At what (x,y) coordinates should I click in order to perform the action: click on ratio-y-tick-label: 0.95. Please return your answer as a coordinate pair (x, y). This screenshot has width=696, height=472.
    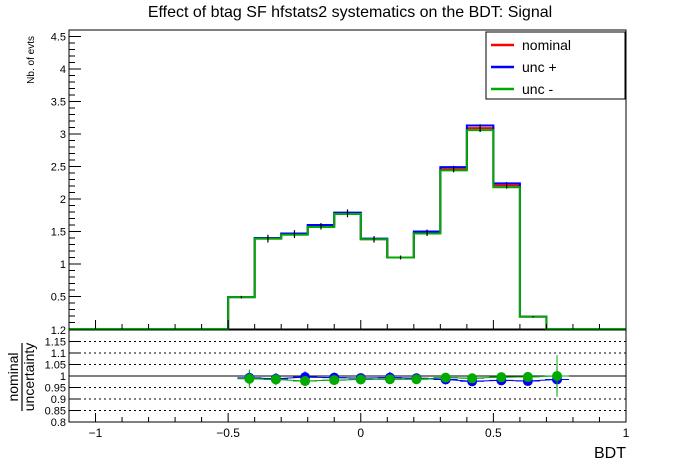
    Looking at the image, I should click on (55, 389).